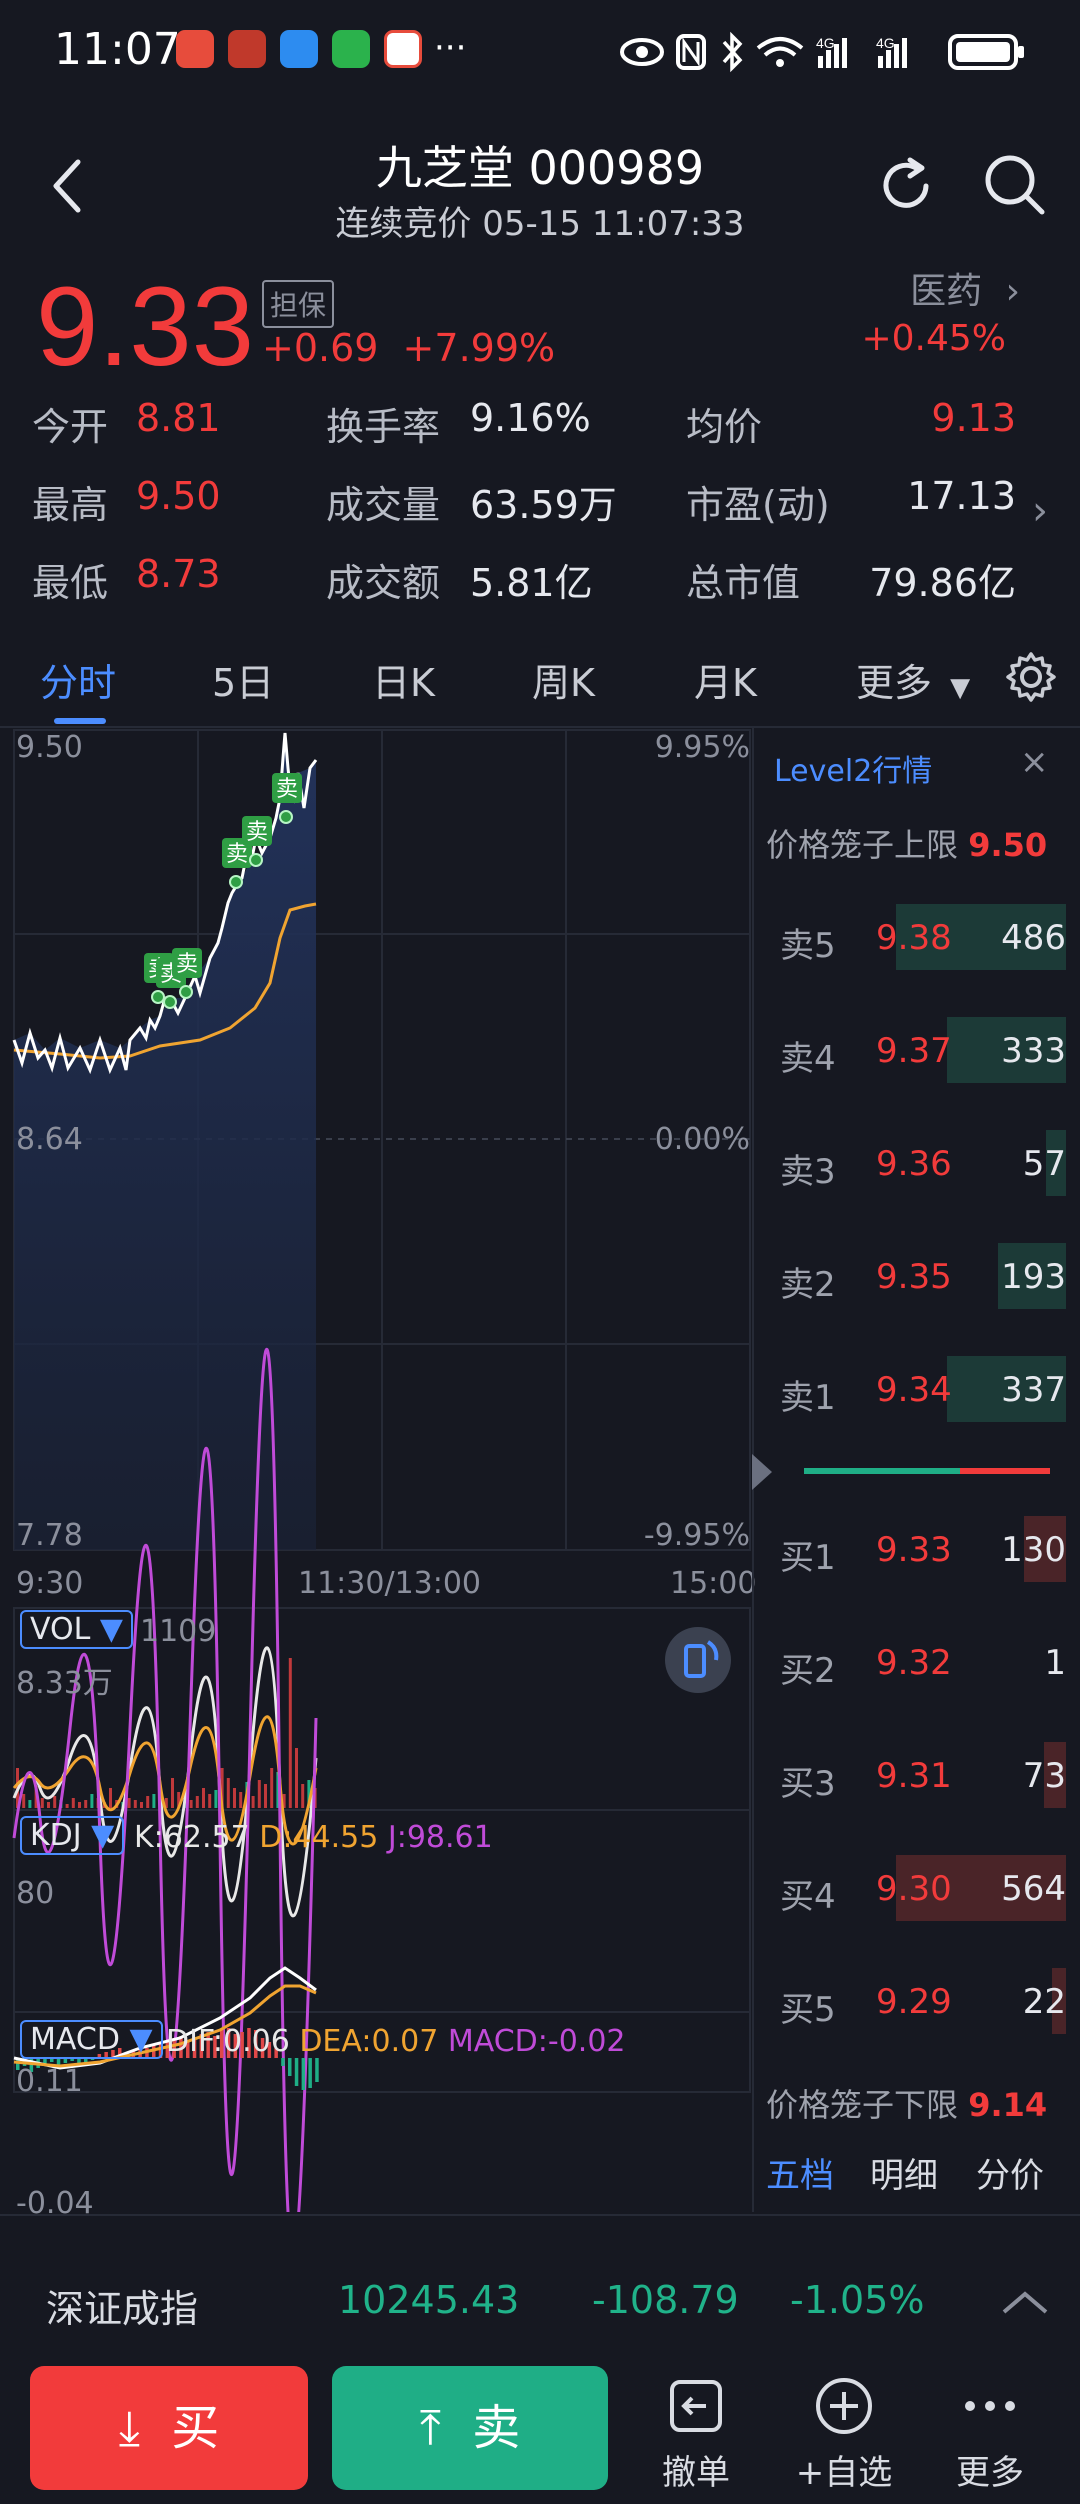 The height and width of the screenshot is (2504, 1080). What do you see at coordinates (298, 304) in the screenshot?
I see `margin-tag: 担保` at bounding box center [298, 304].